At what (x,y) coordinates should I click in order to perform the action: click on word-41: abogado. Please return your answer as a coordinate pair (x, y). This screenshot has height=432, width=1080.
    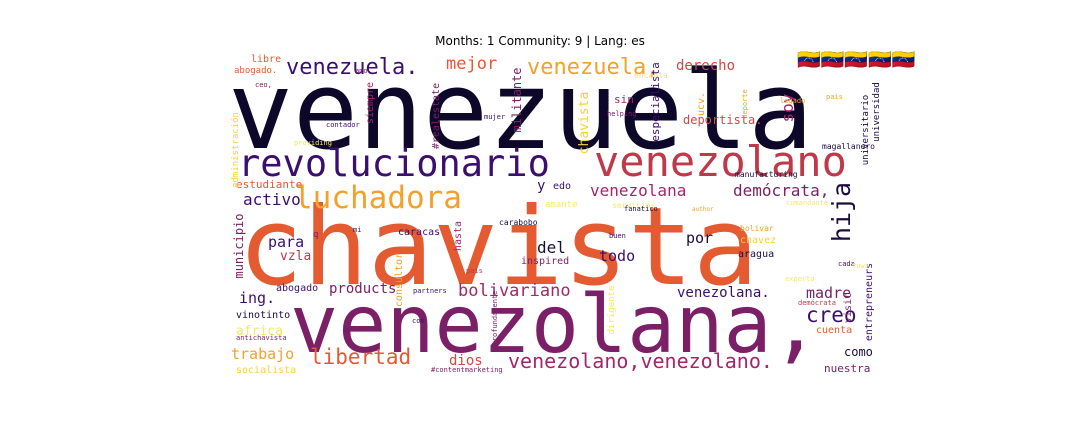
    Looking at the image, I should click on (297, 288).